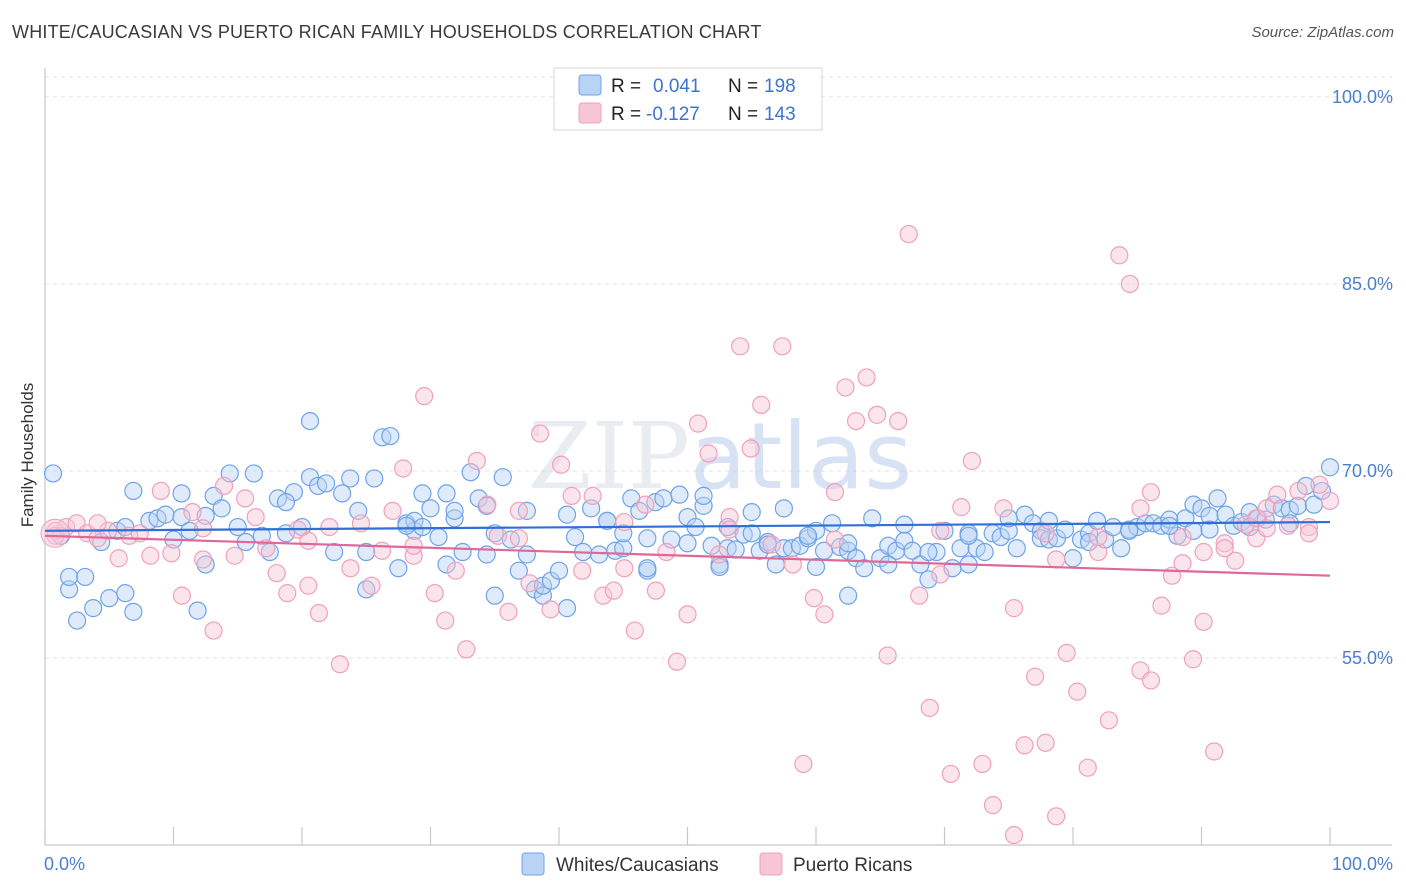 This screenshot has width=1406, height=892. I want to click on legend-r-value-b: -0.127, so click(673, 114).